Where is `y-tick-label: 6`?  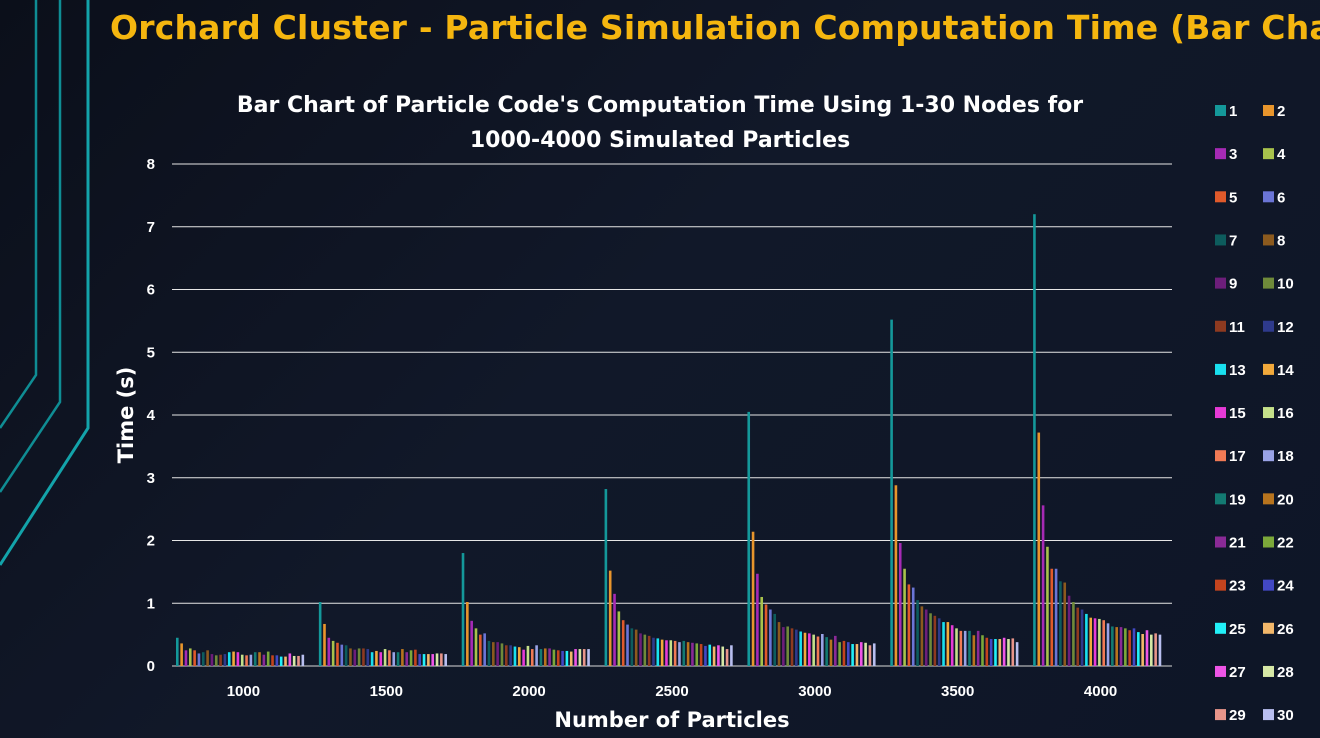 y-tick-label: 6 is located at coordinates (151, 290).